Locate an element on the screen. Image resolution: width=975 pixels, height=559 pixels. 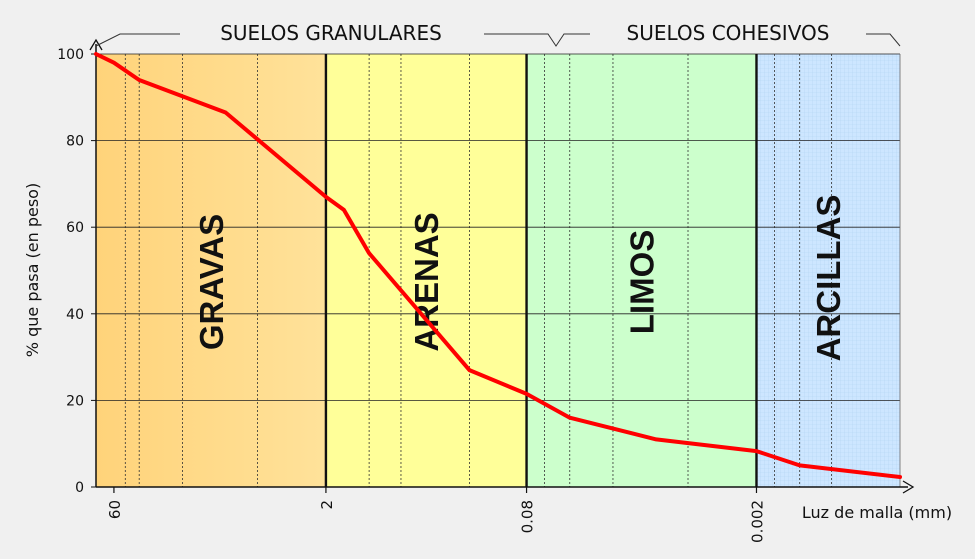
x-axis-arrow is located at coordinates (908, 487).